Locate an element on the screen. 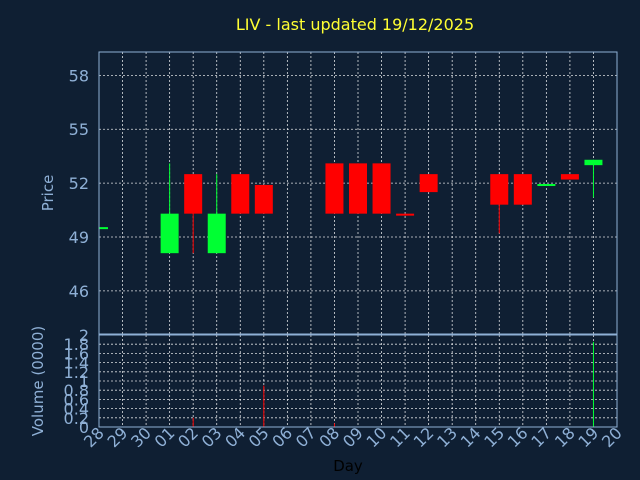  volume-tick-label: 0.4 is located at coordinates (76, 409).